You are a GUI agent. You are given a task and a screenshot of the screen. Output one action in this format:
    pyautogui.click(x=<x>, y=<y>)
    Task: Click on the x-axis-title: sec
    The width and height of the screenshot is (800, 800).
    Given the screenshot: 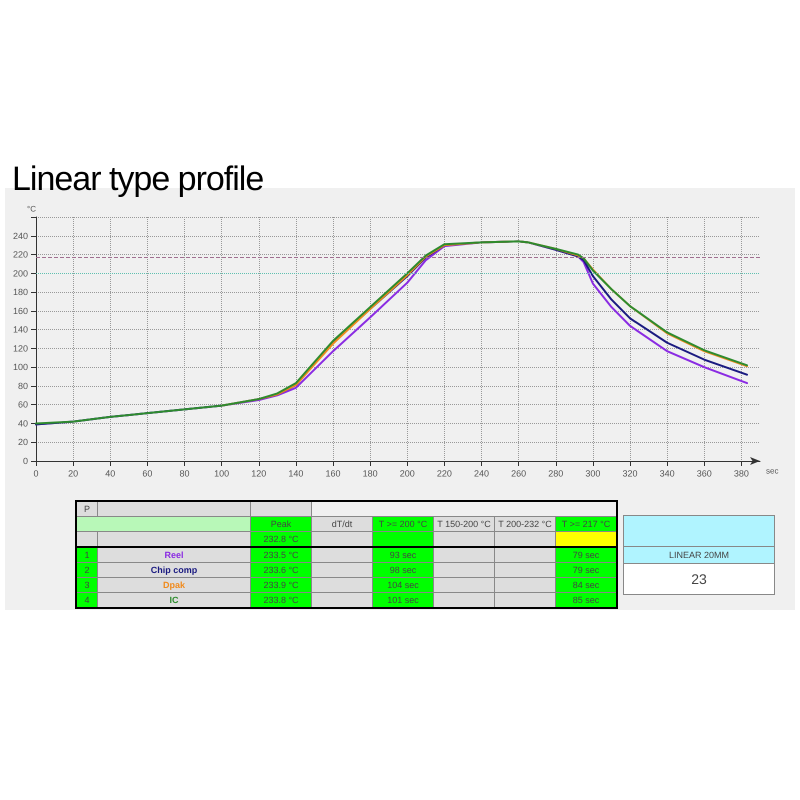 What is the action you would take?
    pyautogui.click(x=772, y=471)
    